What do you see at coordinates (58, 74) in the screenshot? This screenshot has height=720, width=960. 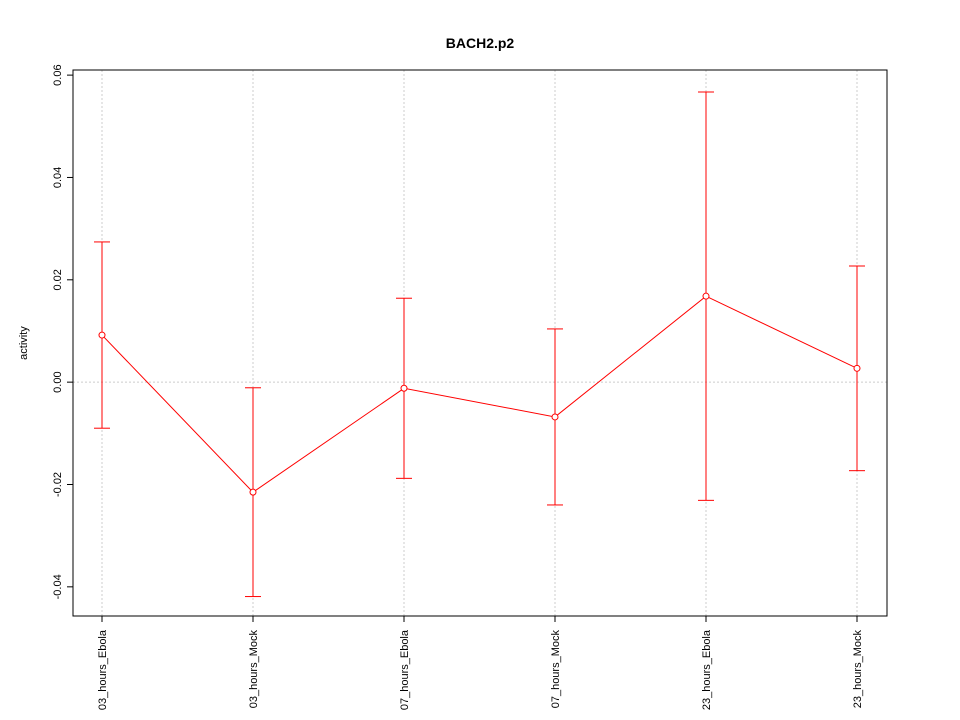 I see `y-tick-label: 0.06` at bounding box center [58, 74].